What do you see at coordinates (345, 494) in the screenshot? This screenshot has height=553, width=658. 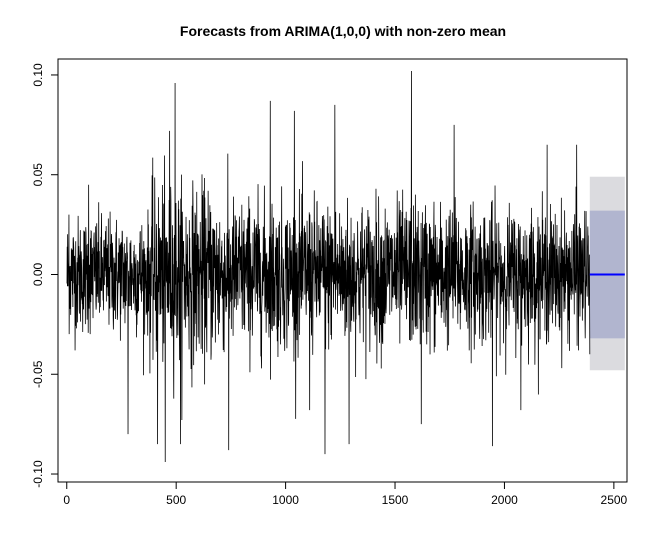 I see `x-axis: 0 500 1000 1500 2000 2500` at bounding box center [345, 494].